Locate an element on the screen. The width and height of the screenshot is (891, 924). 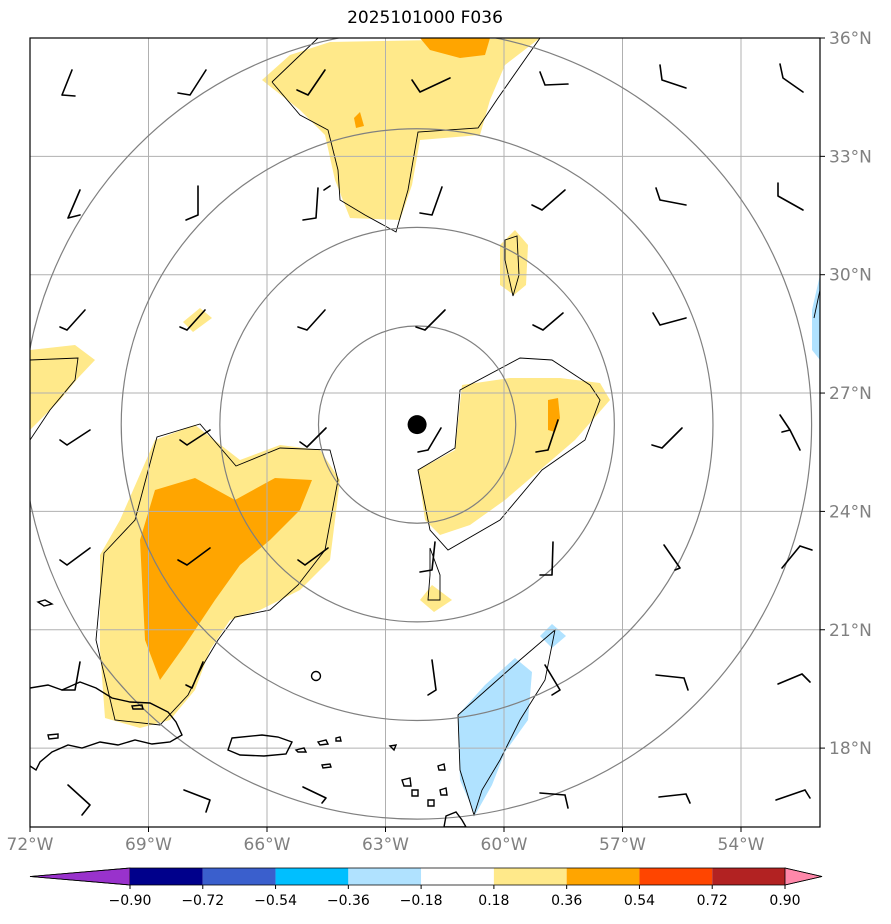
lon-tick-label: 66°W is located at coordinates (267, 845).